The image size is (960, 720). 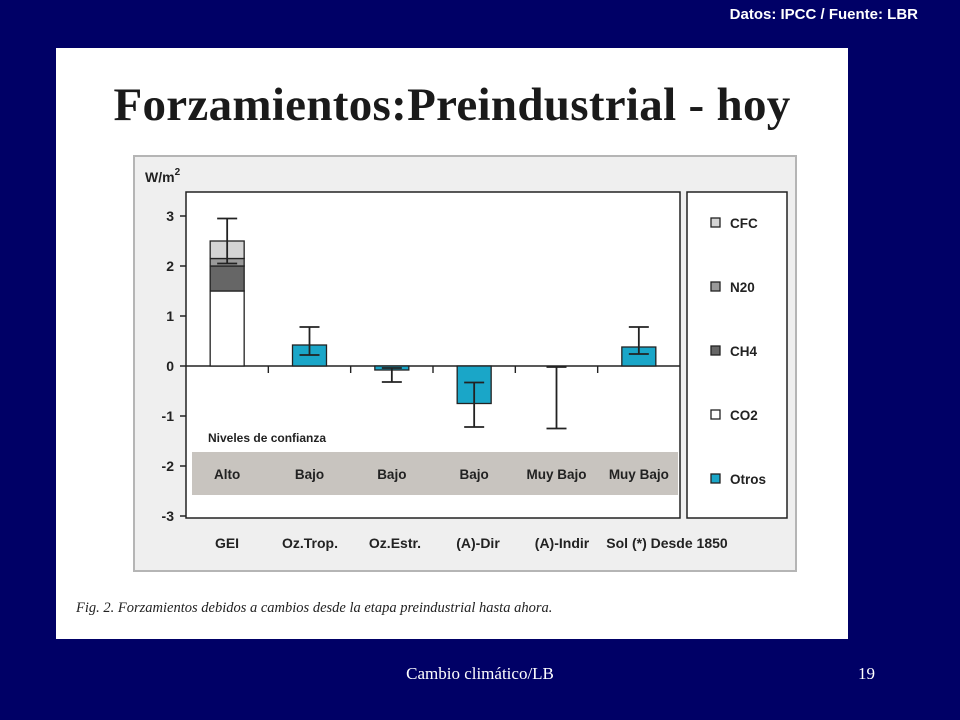 What do you see at coordinates (227, 543) in the screenshot?
I see `x-category-label: GEI` at bounding box center [227, 543].